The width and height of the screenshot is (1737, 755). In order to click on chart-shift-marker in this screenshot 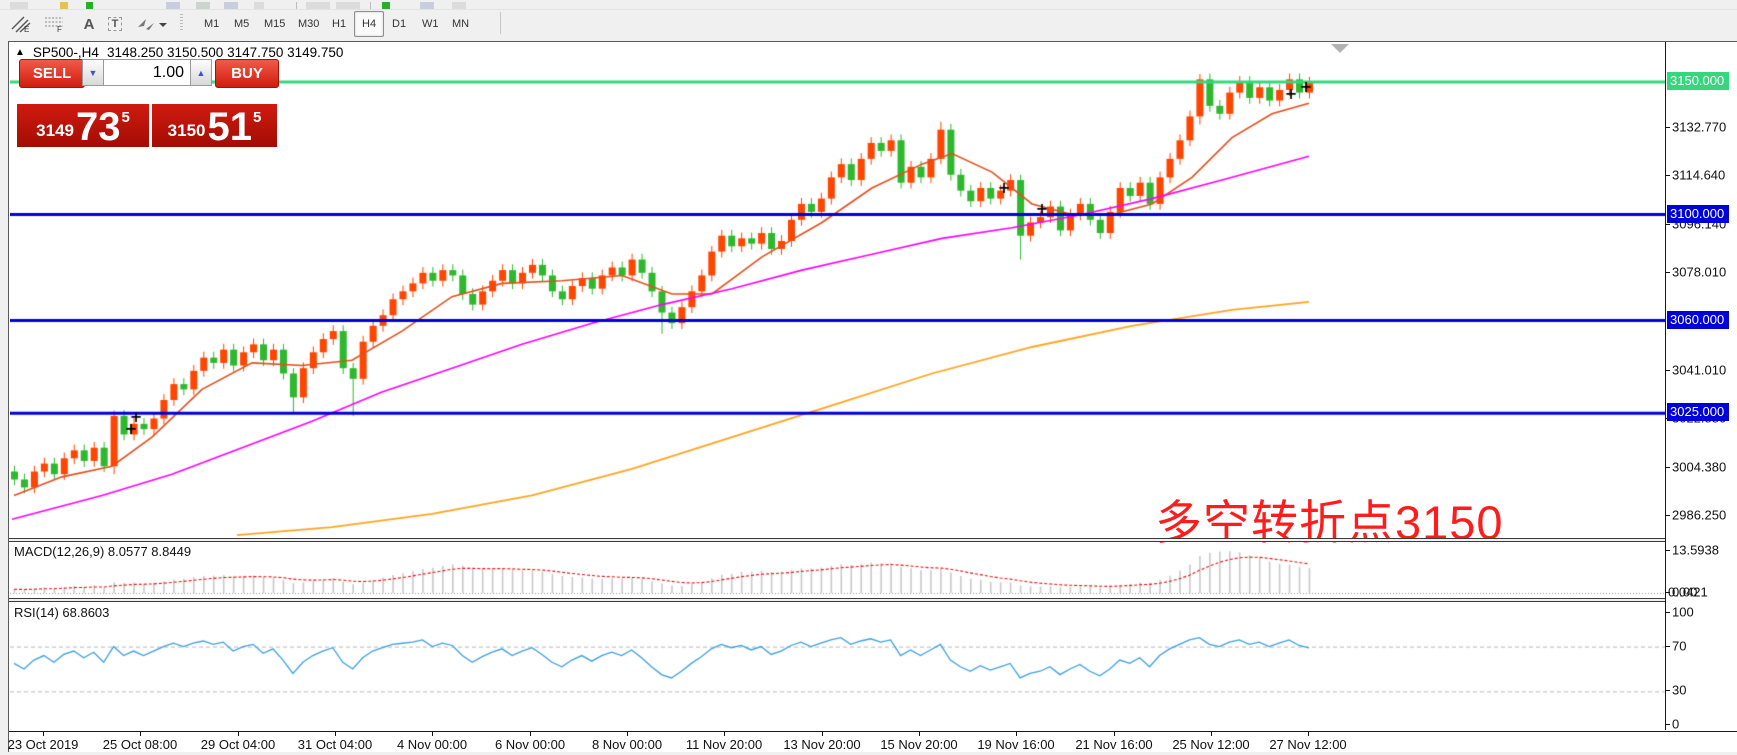, I will do `click(1340, 48)`.